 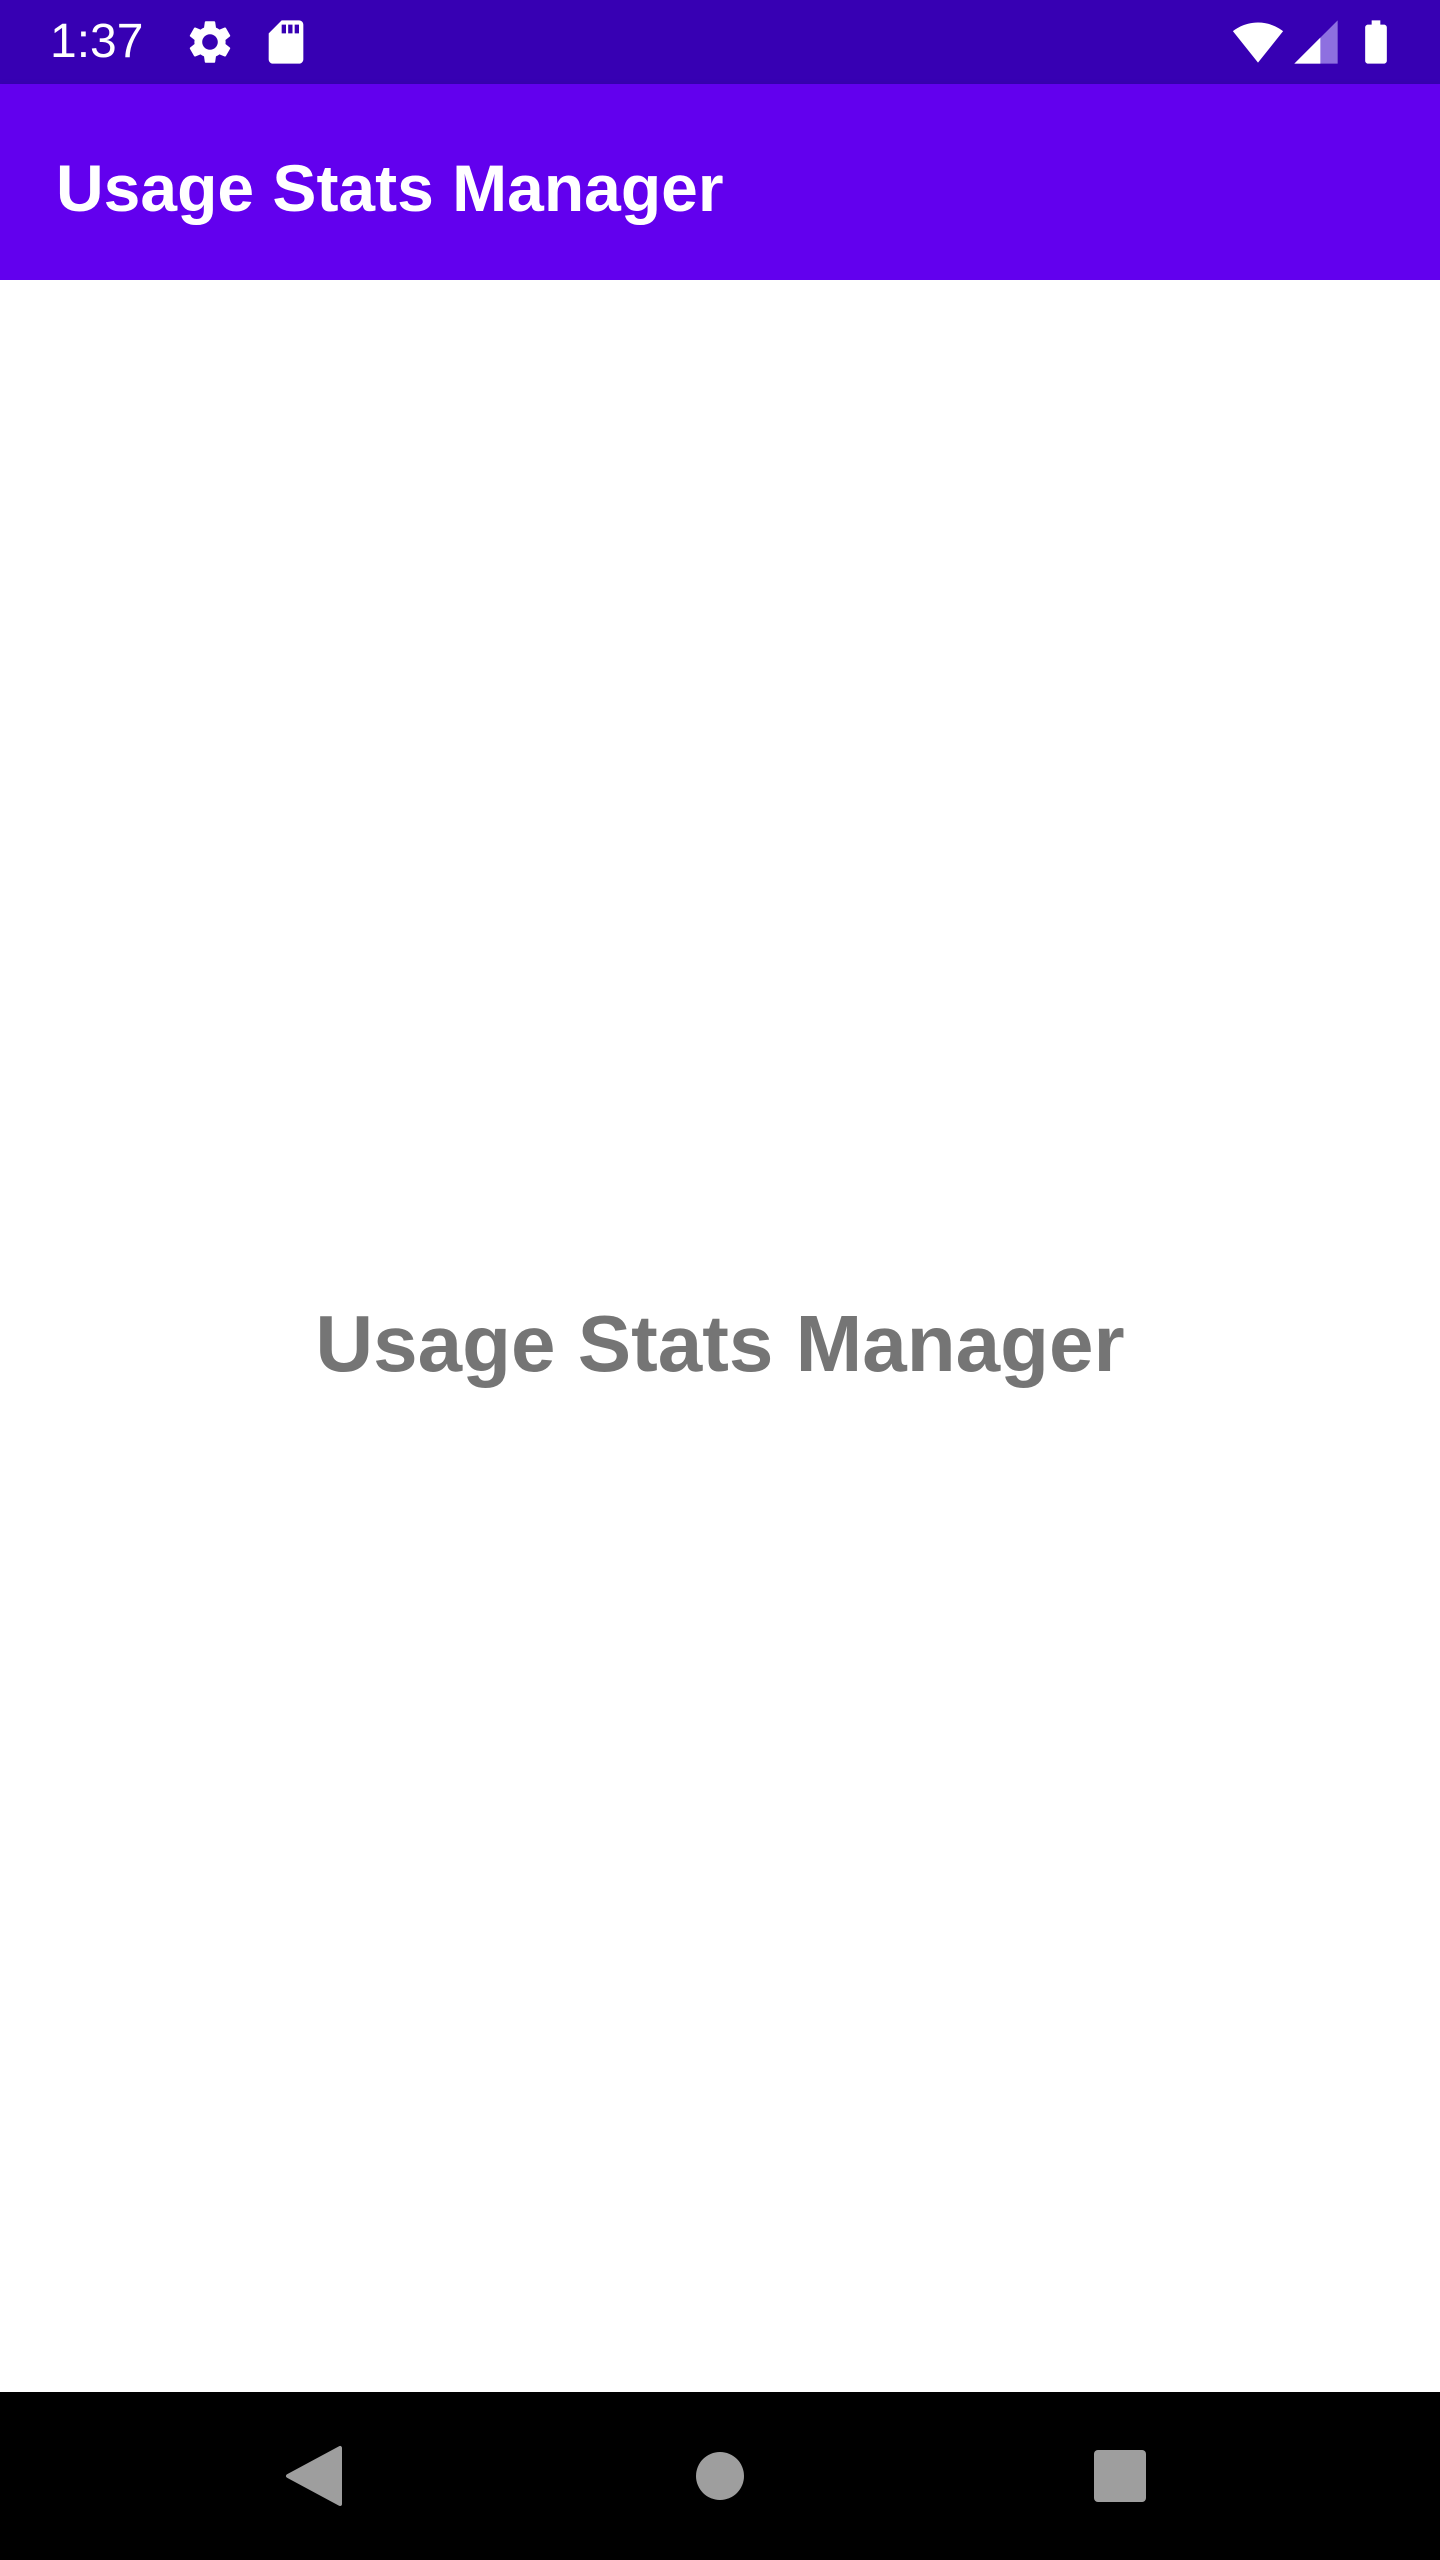 What do you see at coordinates (390, 188) in the screenshot?
I see `app-title: Usage Stats Manager` at bounding box center [390, 188].